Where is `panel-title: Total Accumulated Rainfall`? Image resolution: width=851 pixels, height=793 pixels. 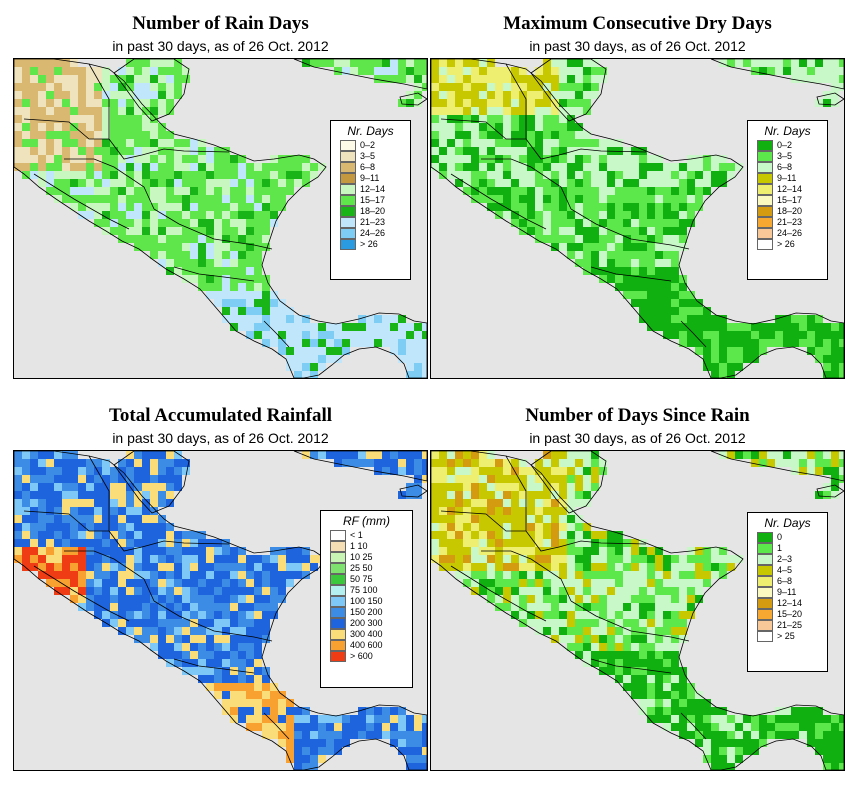
panel-title: Total Accumulated Rainfall is located at coordinates (220, 415).